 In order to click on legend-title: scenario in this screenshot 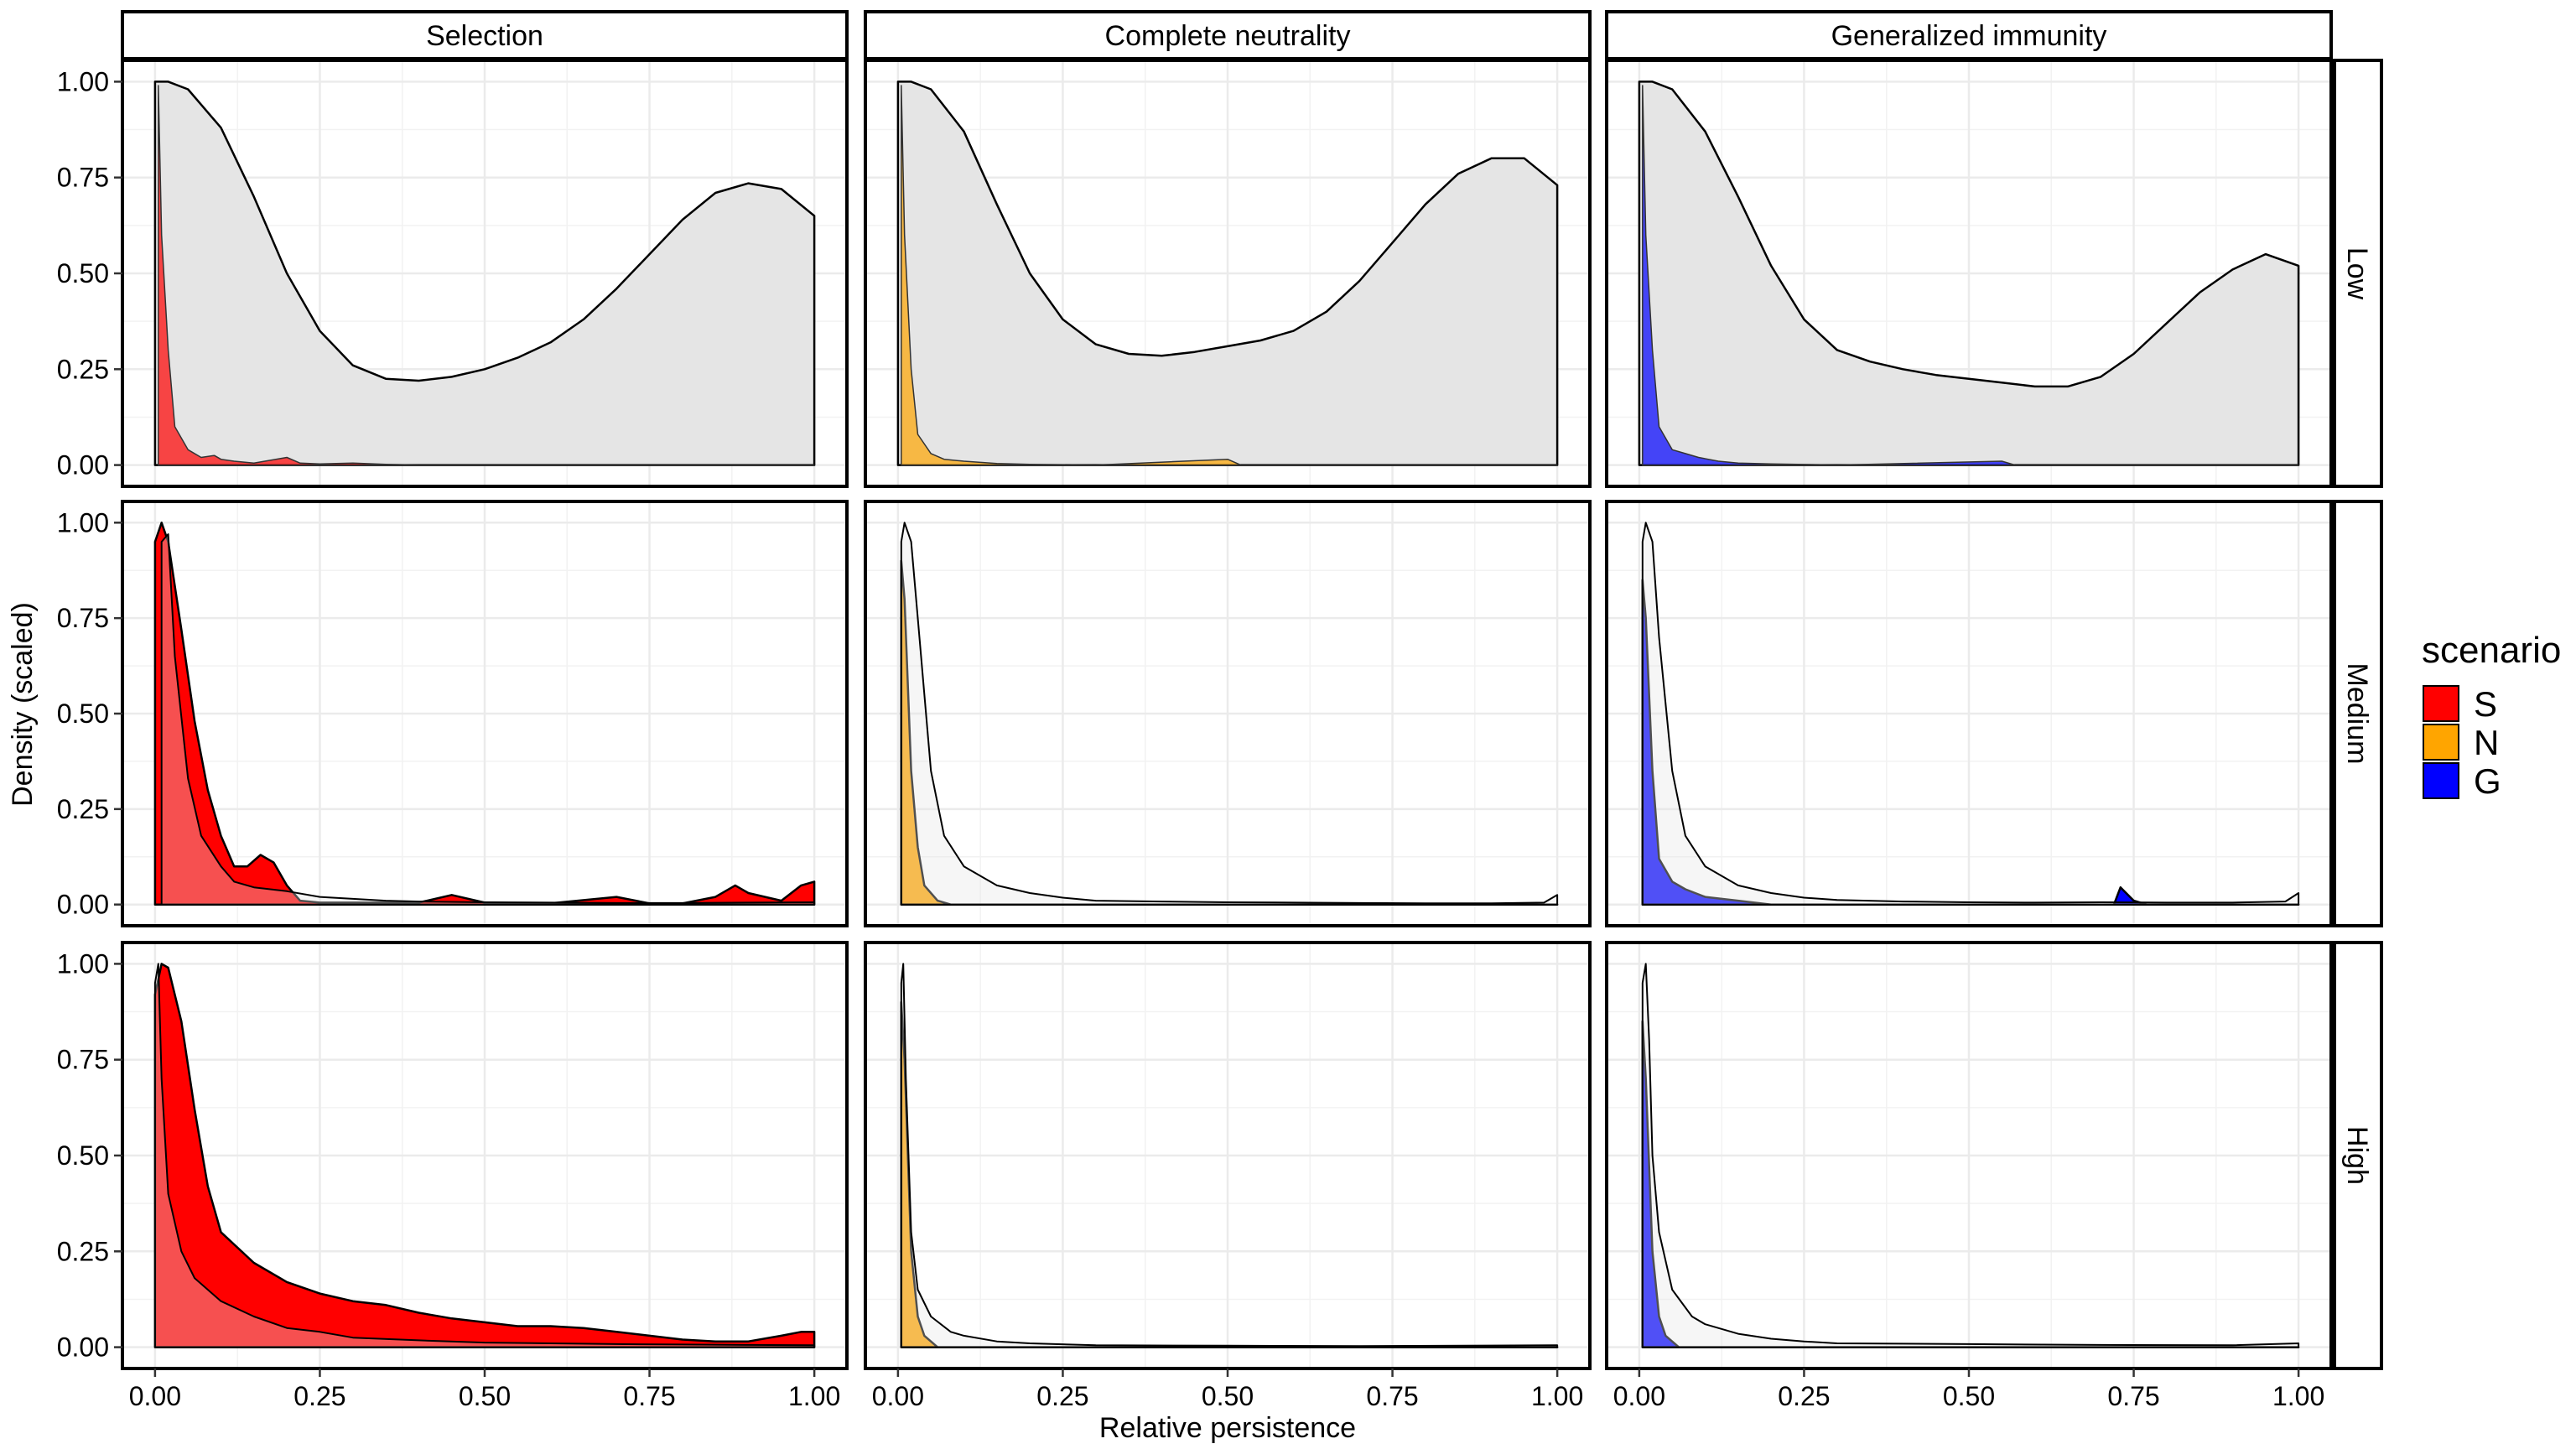, I will do `click(2491, 650)`.